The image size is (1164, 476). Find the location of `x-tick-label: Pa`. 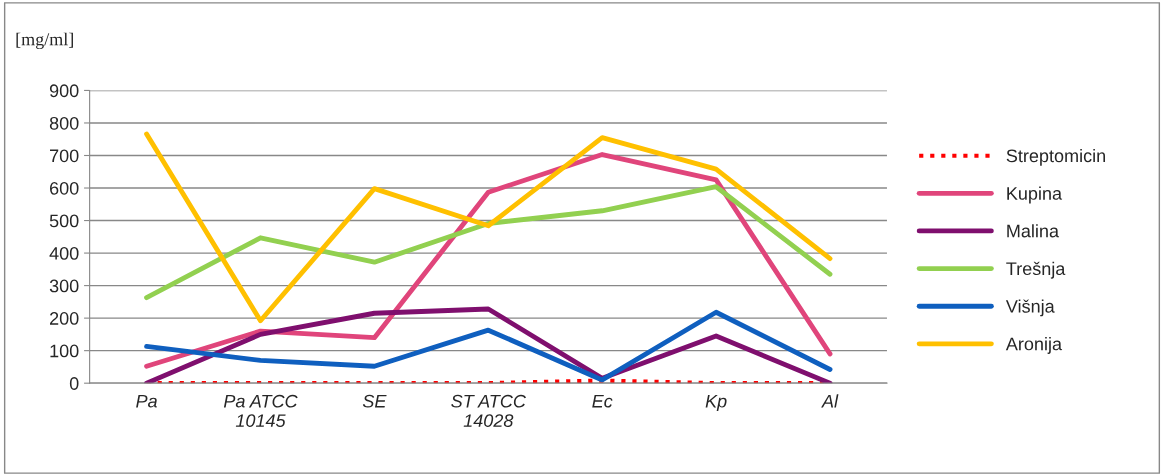

x-tick-label: Pa is located at coordinates (147, 401).